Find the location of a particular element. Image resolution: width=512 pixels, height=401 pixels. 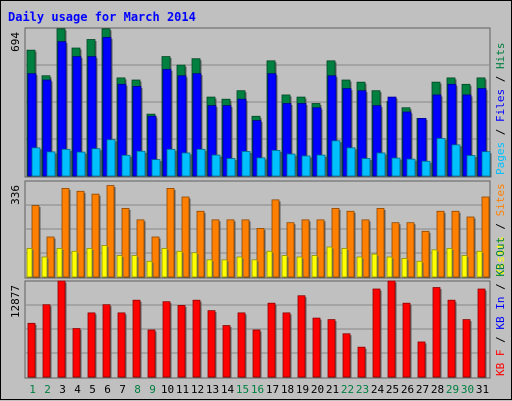

bar-sites-day-26-fill is located at coordinates (410, 250).